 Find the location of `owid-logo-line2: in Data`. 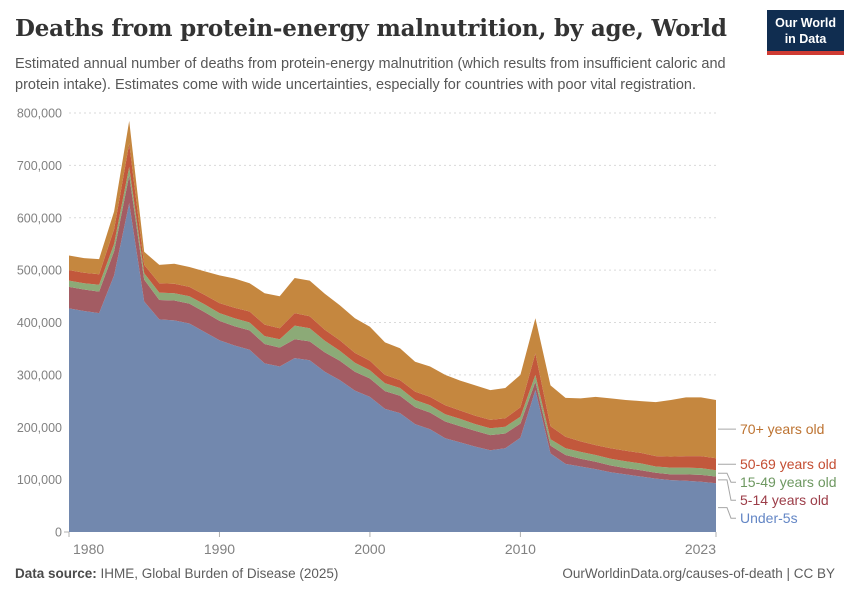

owid-logo-line2: in Data is located at coordinates (805, 38).